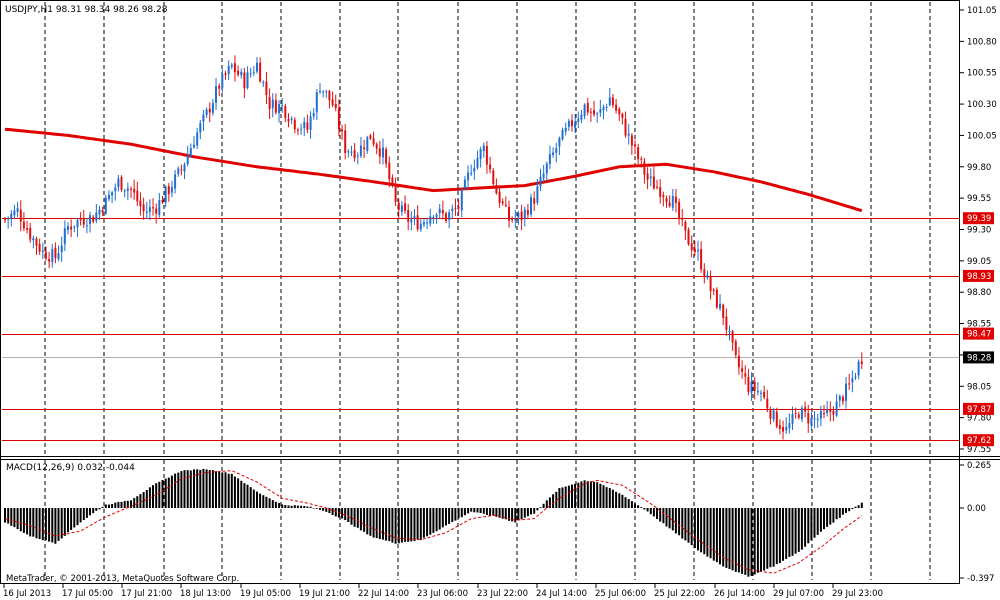 The height and width of the screenshot is (600, 1000). I want to click on price-tick-label: 100.55, so click(982, 74).